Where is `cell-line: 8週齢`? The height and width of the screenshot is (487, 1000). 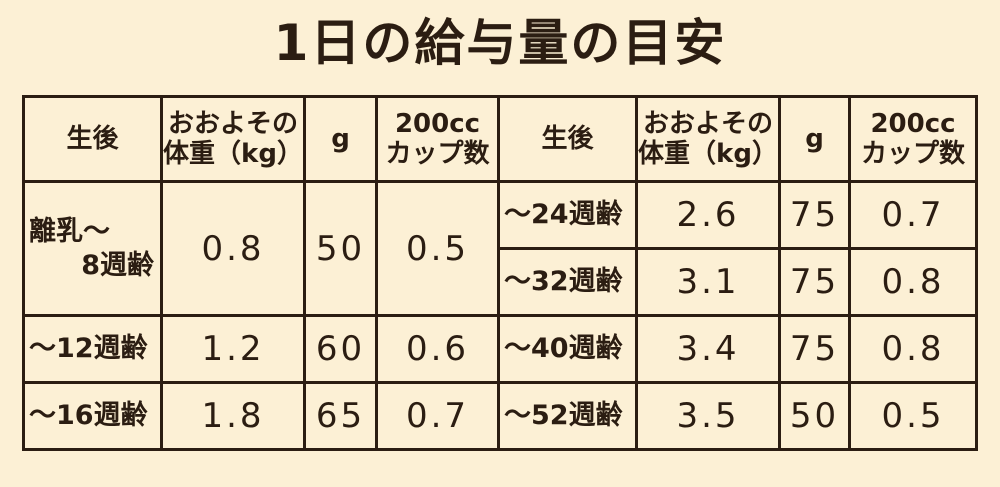
cell-line: 8週齢 is located at coordinates (117, 265).